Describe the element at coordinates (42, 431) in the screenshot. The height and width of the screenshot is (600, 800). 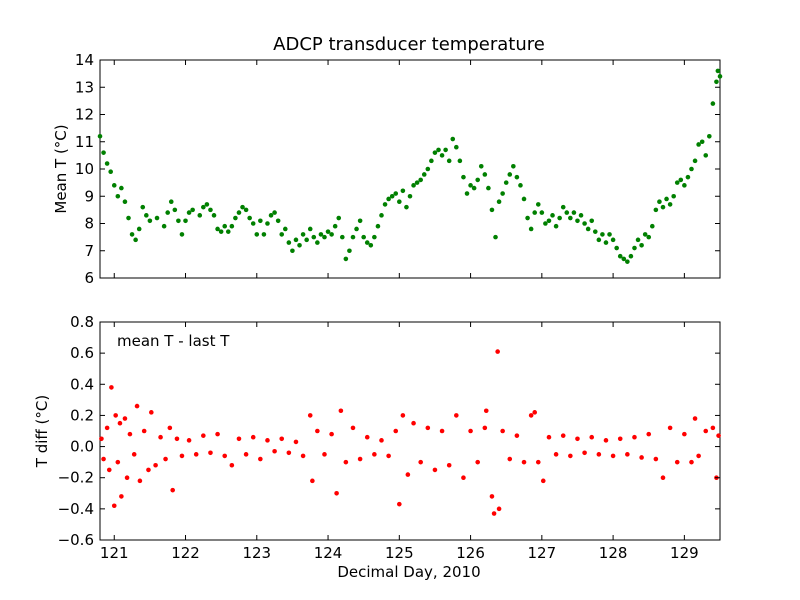
I see `bottom-panel-ylabel: T diff (°C)` at that location.